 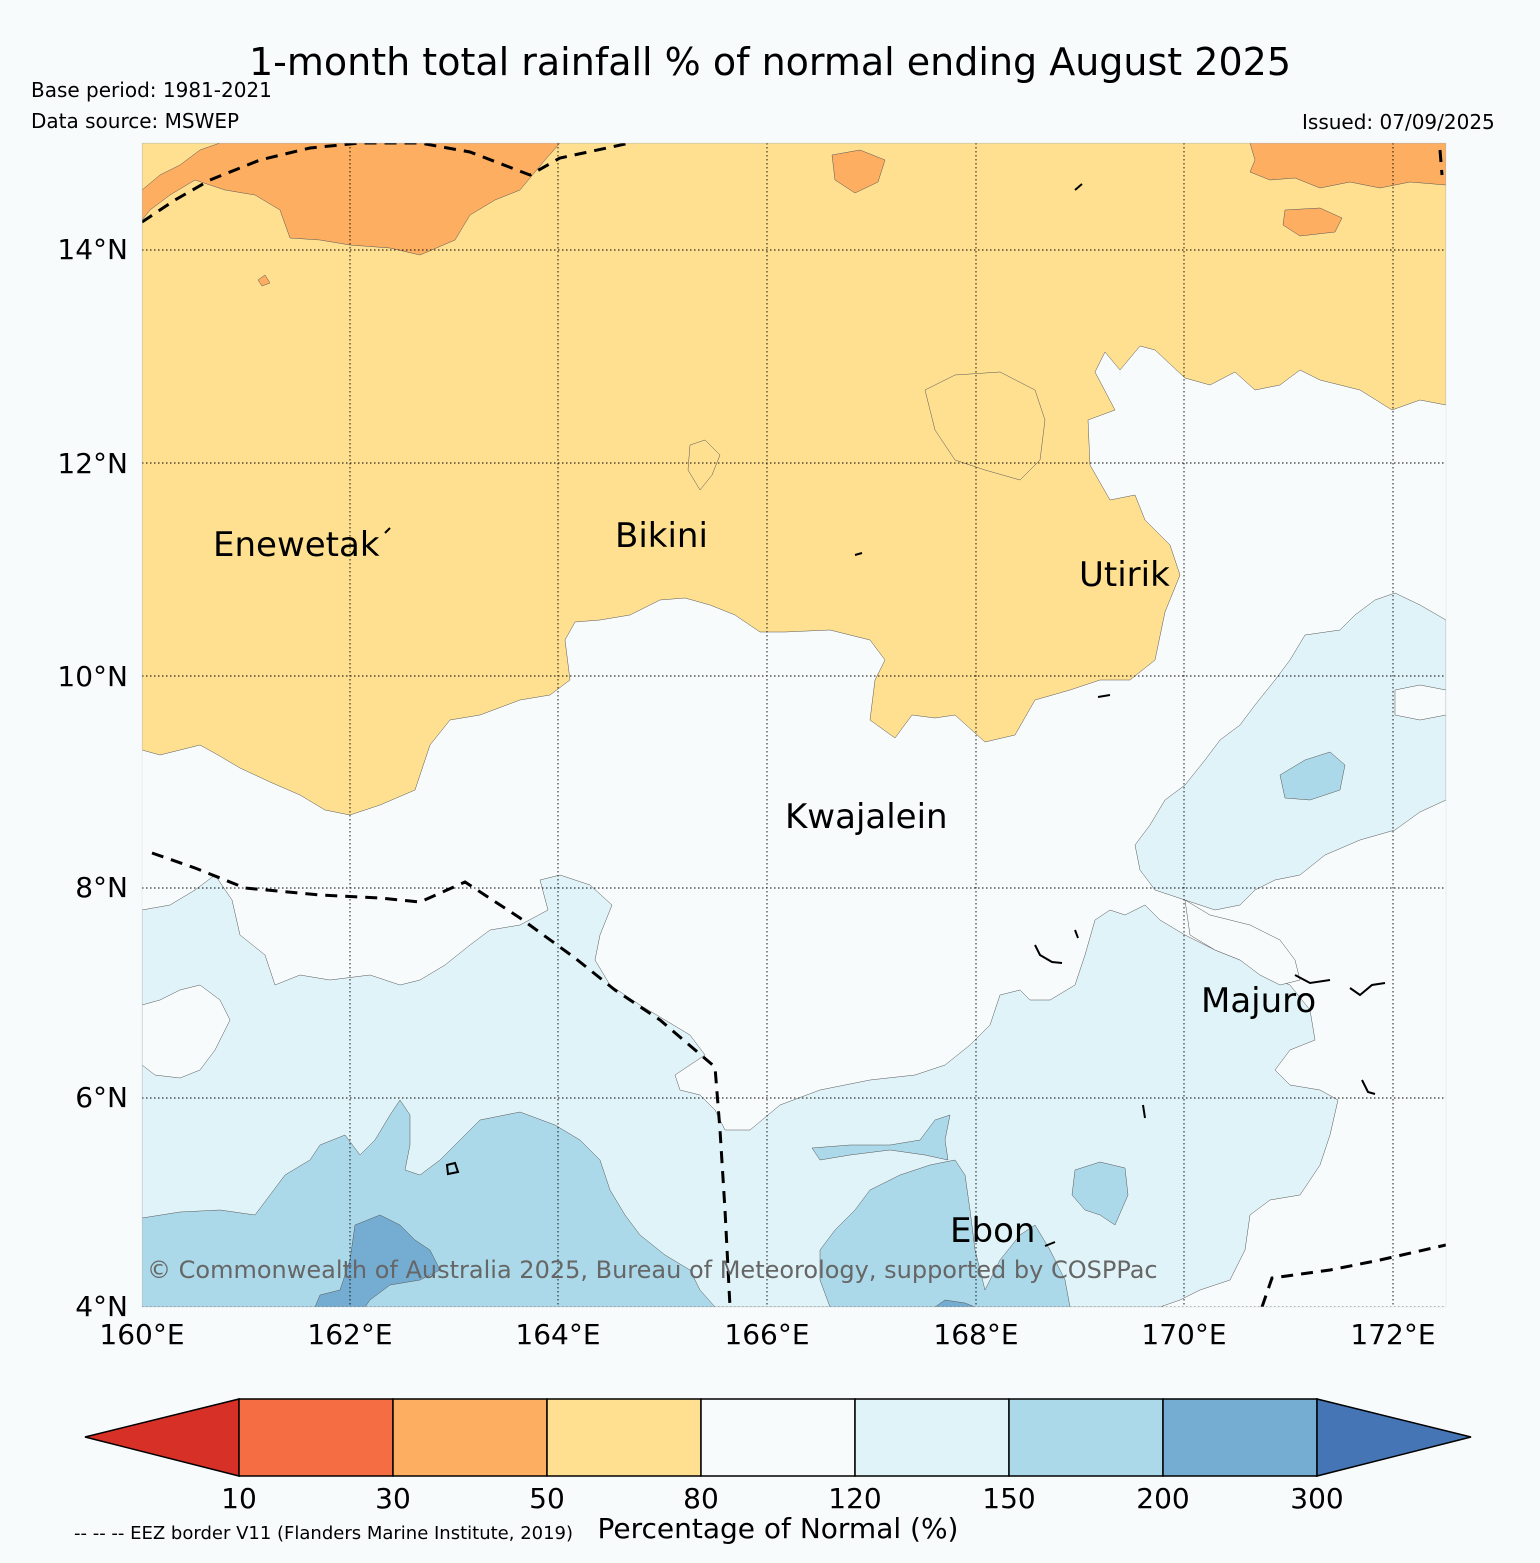 What do you see at coordinates (866, 817) in the screenshot?
I see `place-label-kwajalein: Kwajalein` at bounding box center [866, 817].